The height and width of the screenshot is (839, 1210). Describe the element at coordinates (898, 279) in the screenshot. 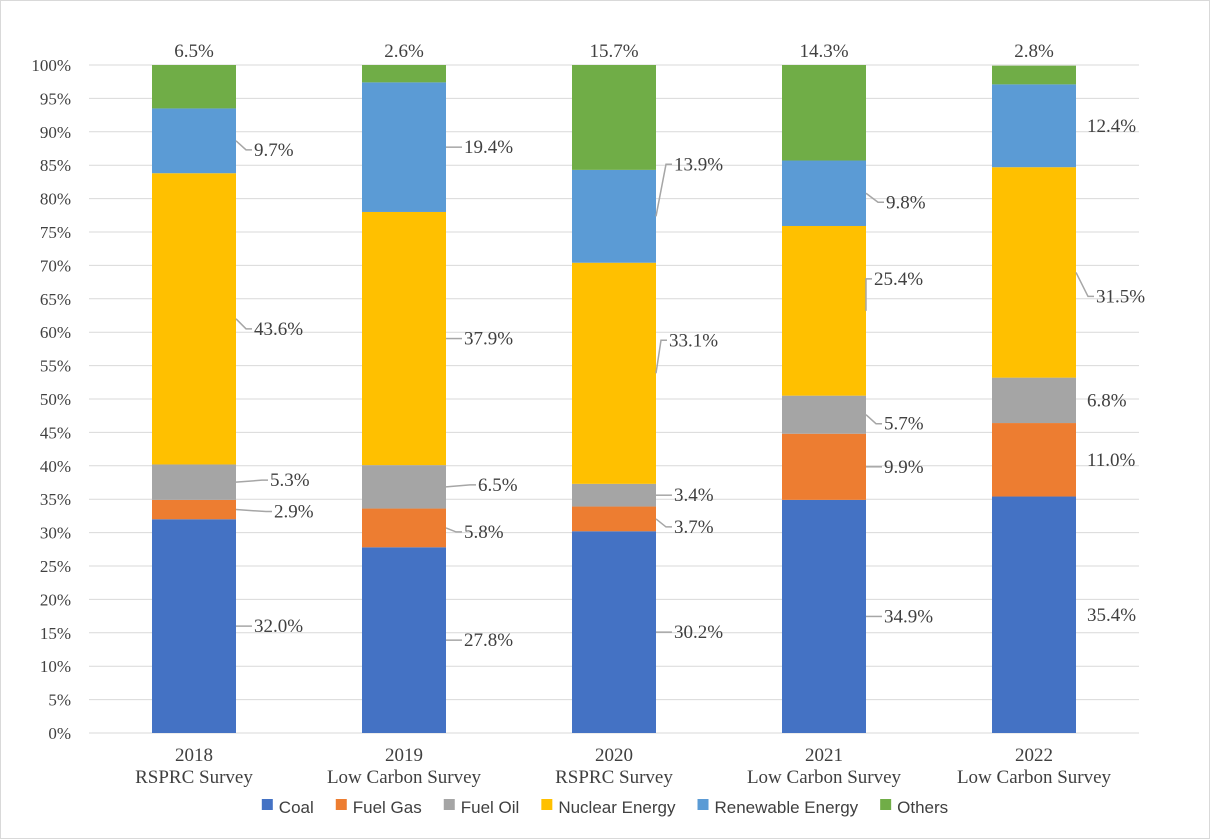

I see `data-label: 25.4%` at that location.